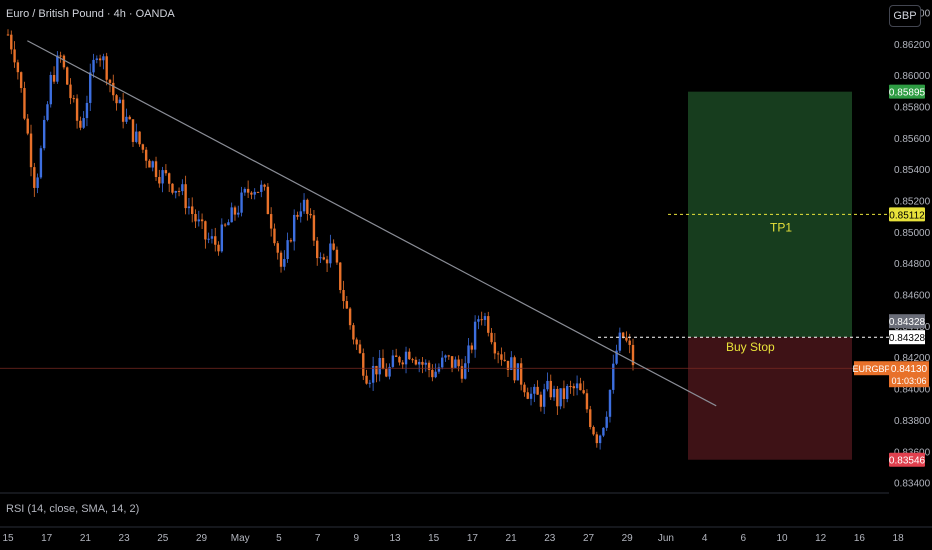 The image size is (932, 550). What do you see at coordinates (860, 538) in the screenshot?
I see `time-tick-label: 16` at bounding box center [860, 538].